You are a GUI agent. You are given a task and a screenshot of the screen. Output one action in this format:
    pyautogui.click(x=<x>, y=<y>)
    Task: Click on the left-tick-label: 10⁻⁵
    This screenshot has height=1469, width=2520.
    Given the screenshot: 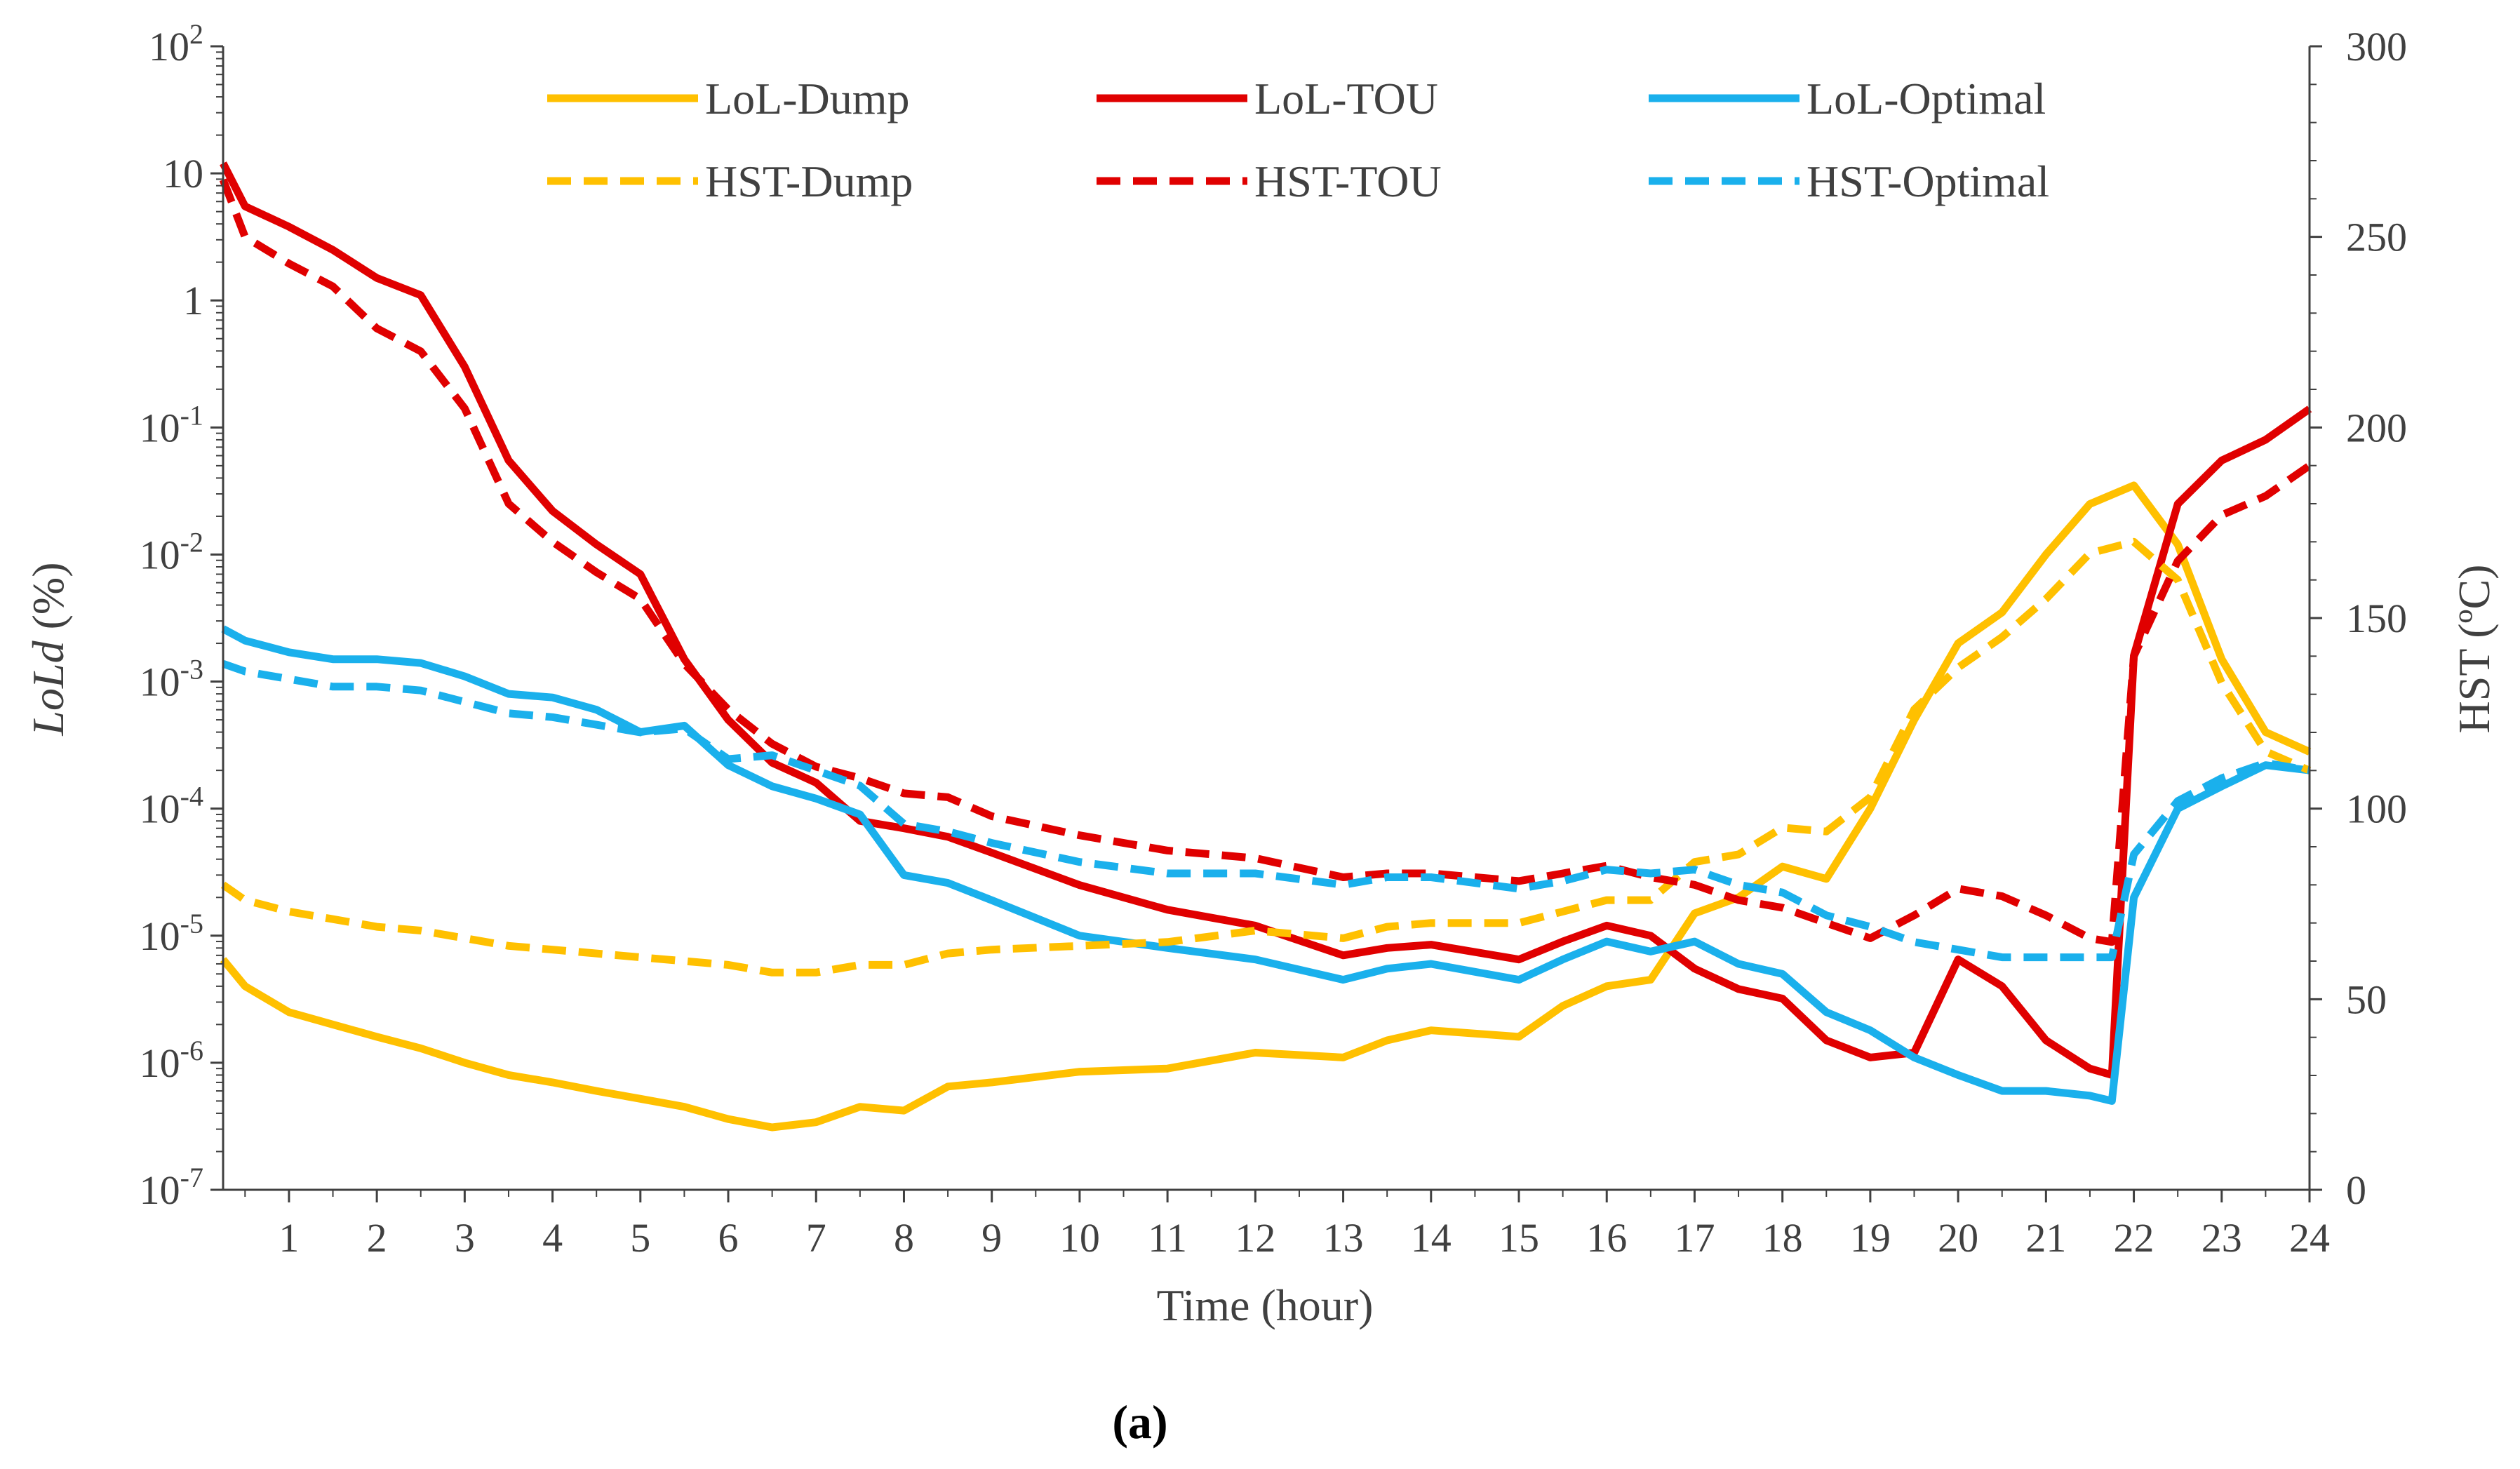 What is the action you would take?
    pyautogui.click(x=171, y=933)
    